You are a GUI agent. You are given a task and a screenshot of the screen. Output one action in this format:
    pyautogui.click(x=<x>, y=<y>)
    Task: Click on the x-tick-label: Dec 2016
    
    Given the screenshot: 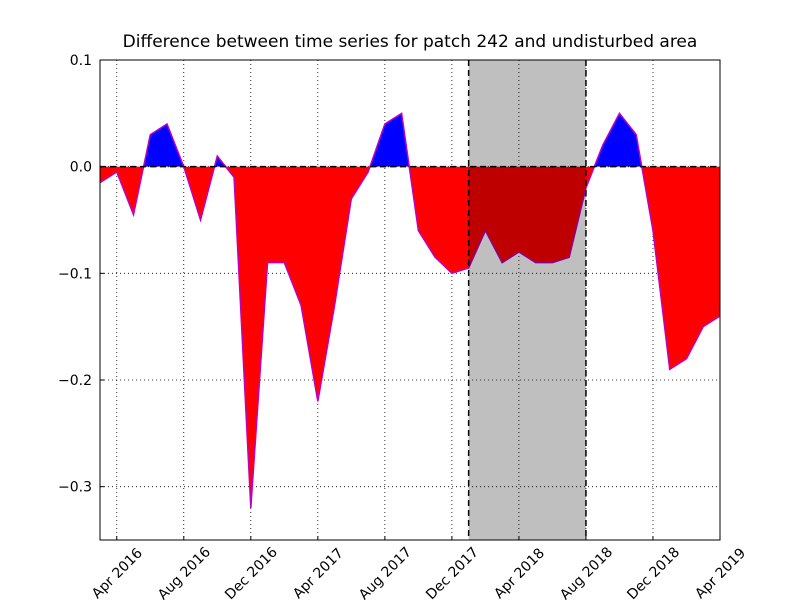 What is the action you would take?
    pyautogui.click(x=251, y=572)
    